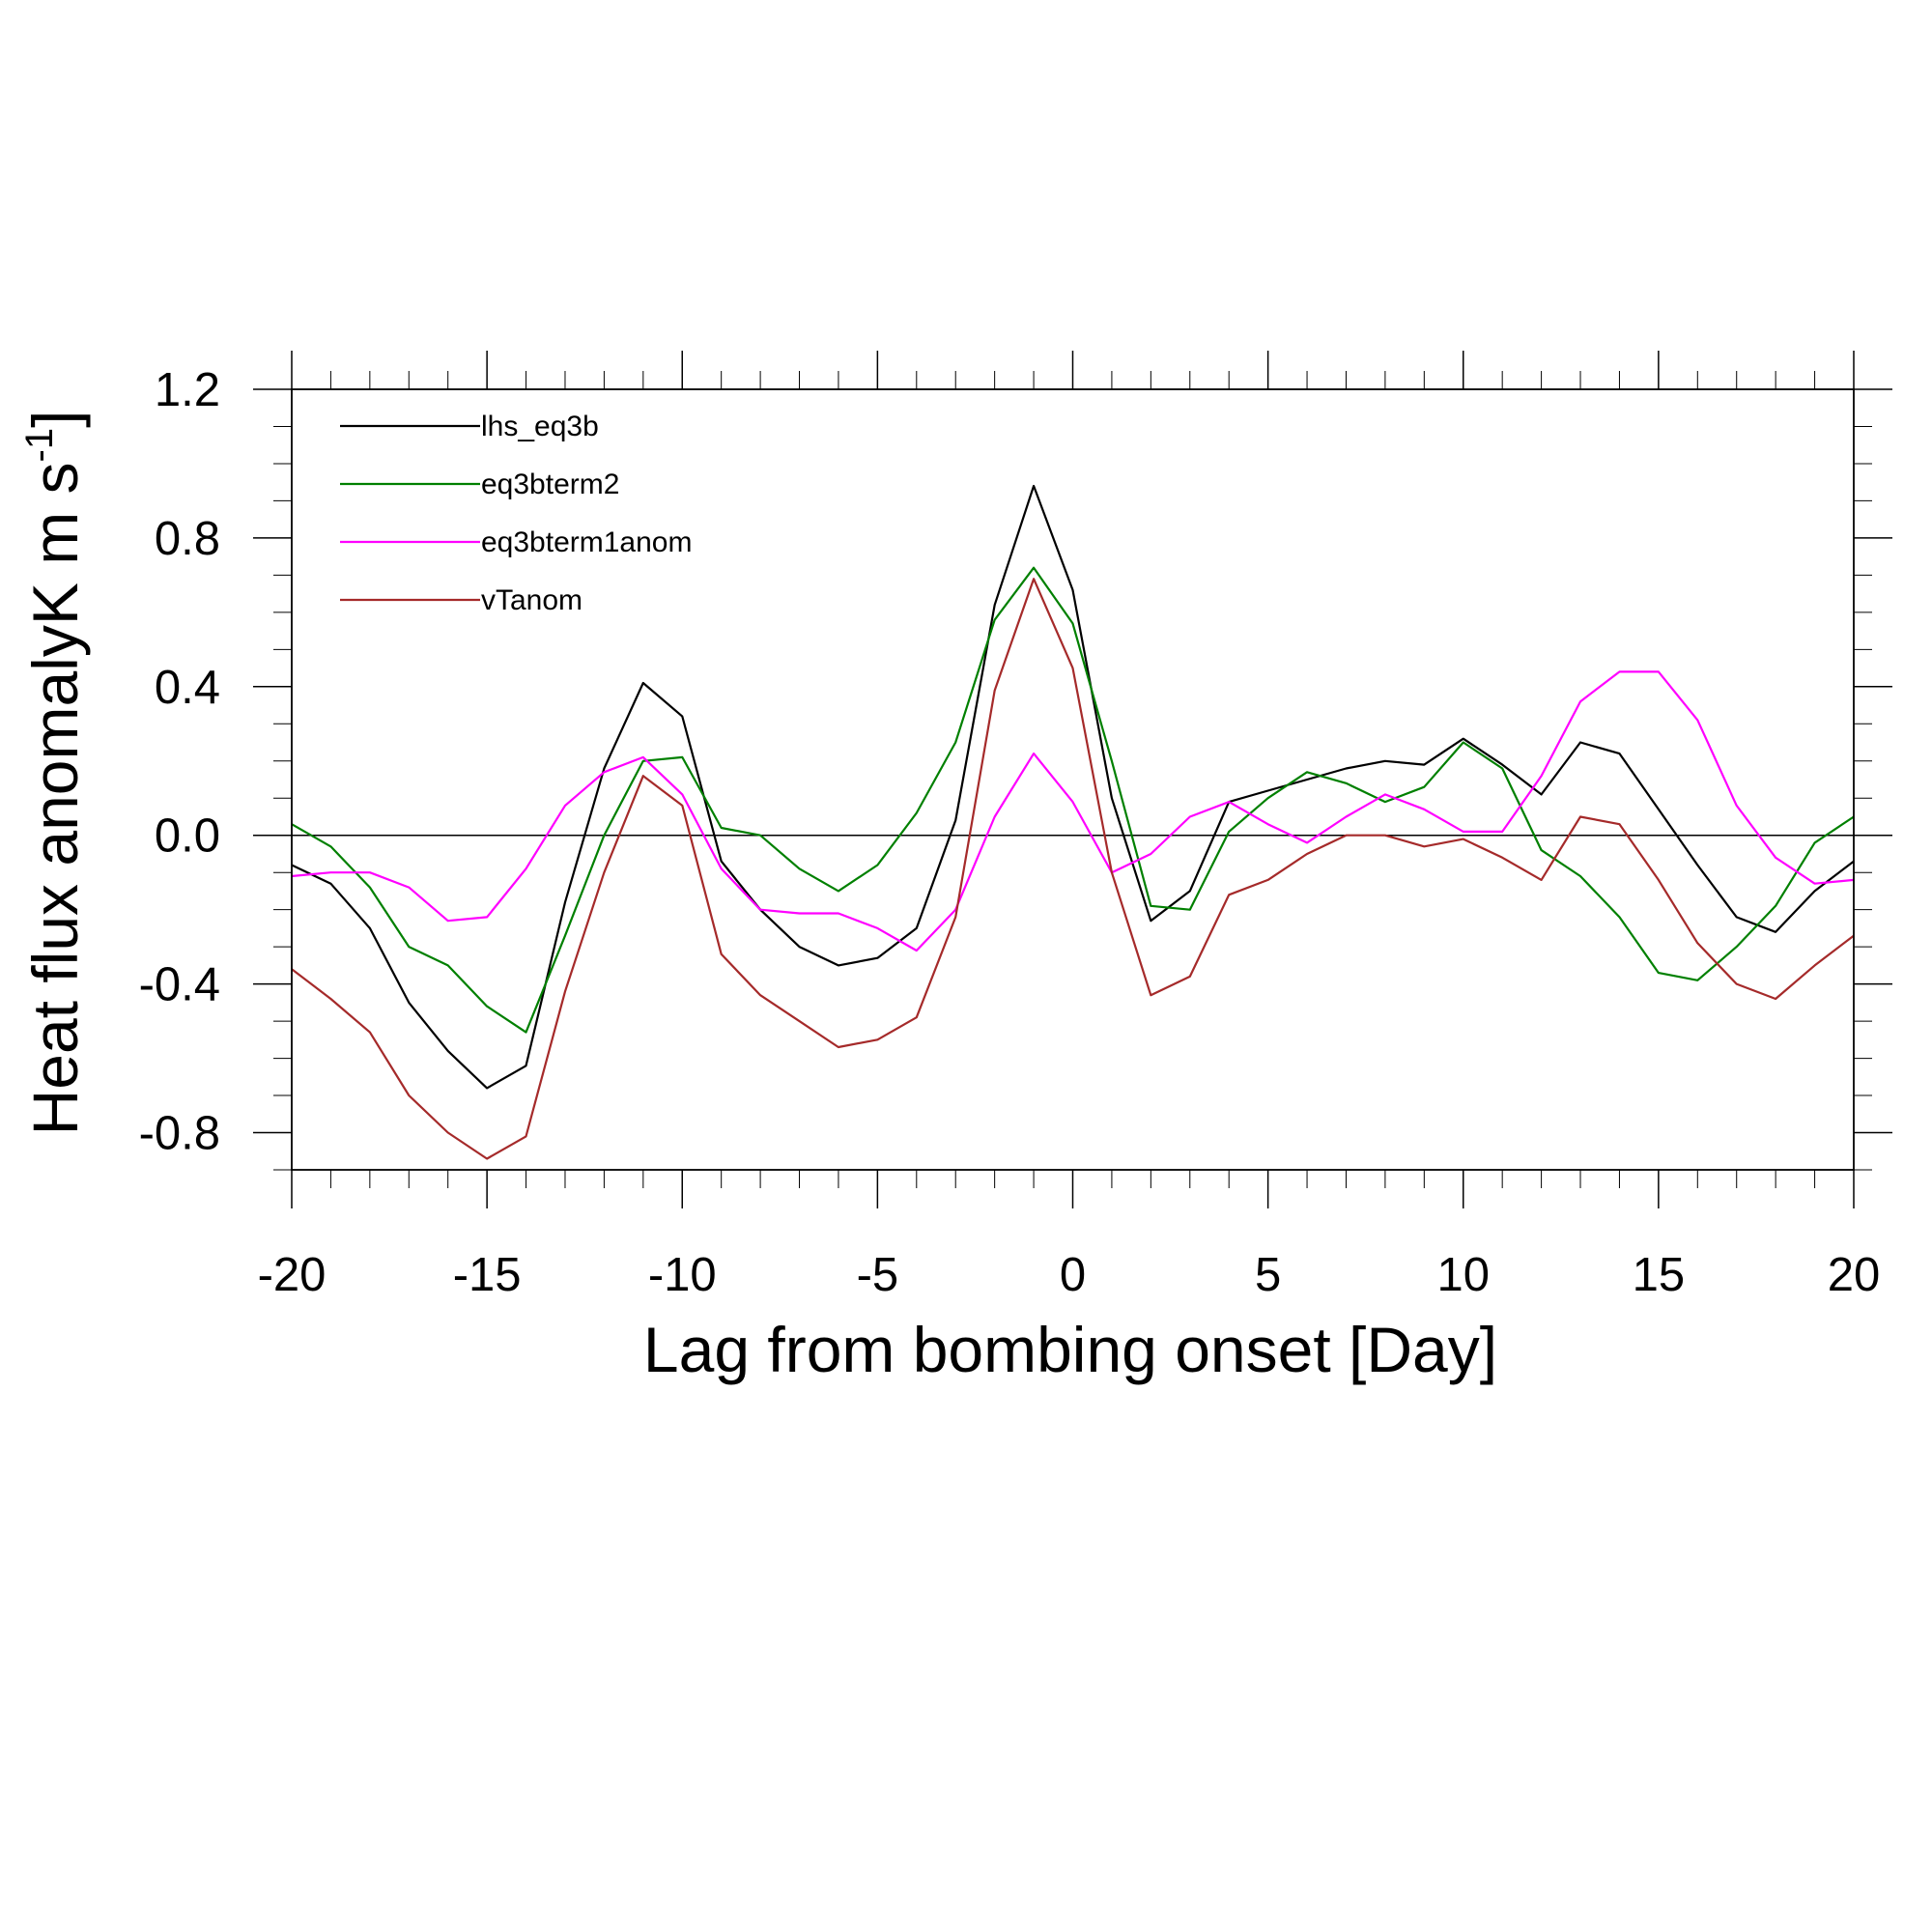 This screenshot has width=1932, height=1932. What do you see at coordinates (1854, 1275) in the screenshot?
I see `x-tick-label: 20` at bounding box center [1854, 1275].